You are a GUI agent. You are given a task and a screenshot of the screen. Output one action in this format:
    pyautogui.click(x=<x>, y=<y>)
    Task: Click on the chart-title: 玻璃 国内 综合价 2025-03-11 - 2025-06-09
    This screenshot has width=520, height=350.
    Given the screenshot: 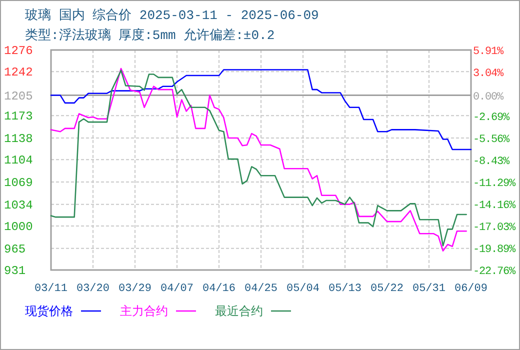 What is the action you would take?
    pyautogui.click(x=172, y=15)
    